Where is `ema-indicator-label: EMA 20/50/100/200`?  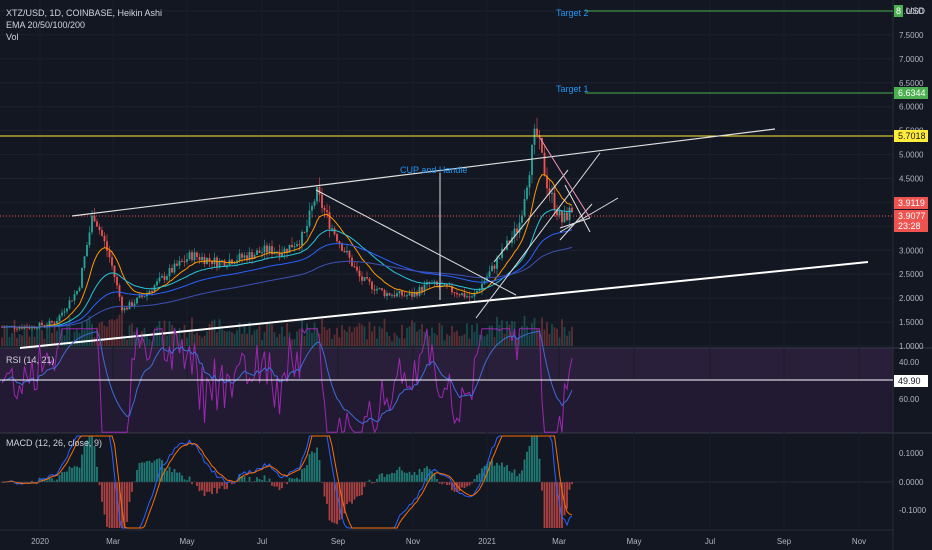
ema-indicator-label: EMA 20/50/100/200 is located at coordinates (45, 25).